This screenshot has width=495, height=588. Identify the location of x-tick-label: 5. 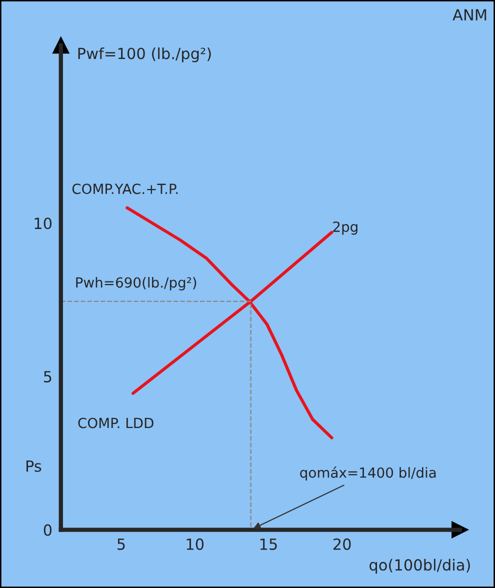
(121, 544).